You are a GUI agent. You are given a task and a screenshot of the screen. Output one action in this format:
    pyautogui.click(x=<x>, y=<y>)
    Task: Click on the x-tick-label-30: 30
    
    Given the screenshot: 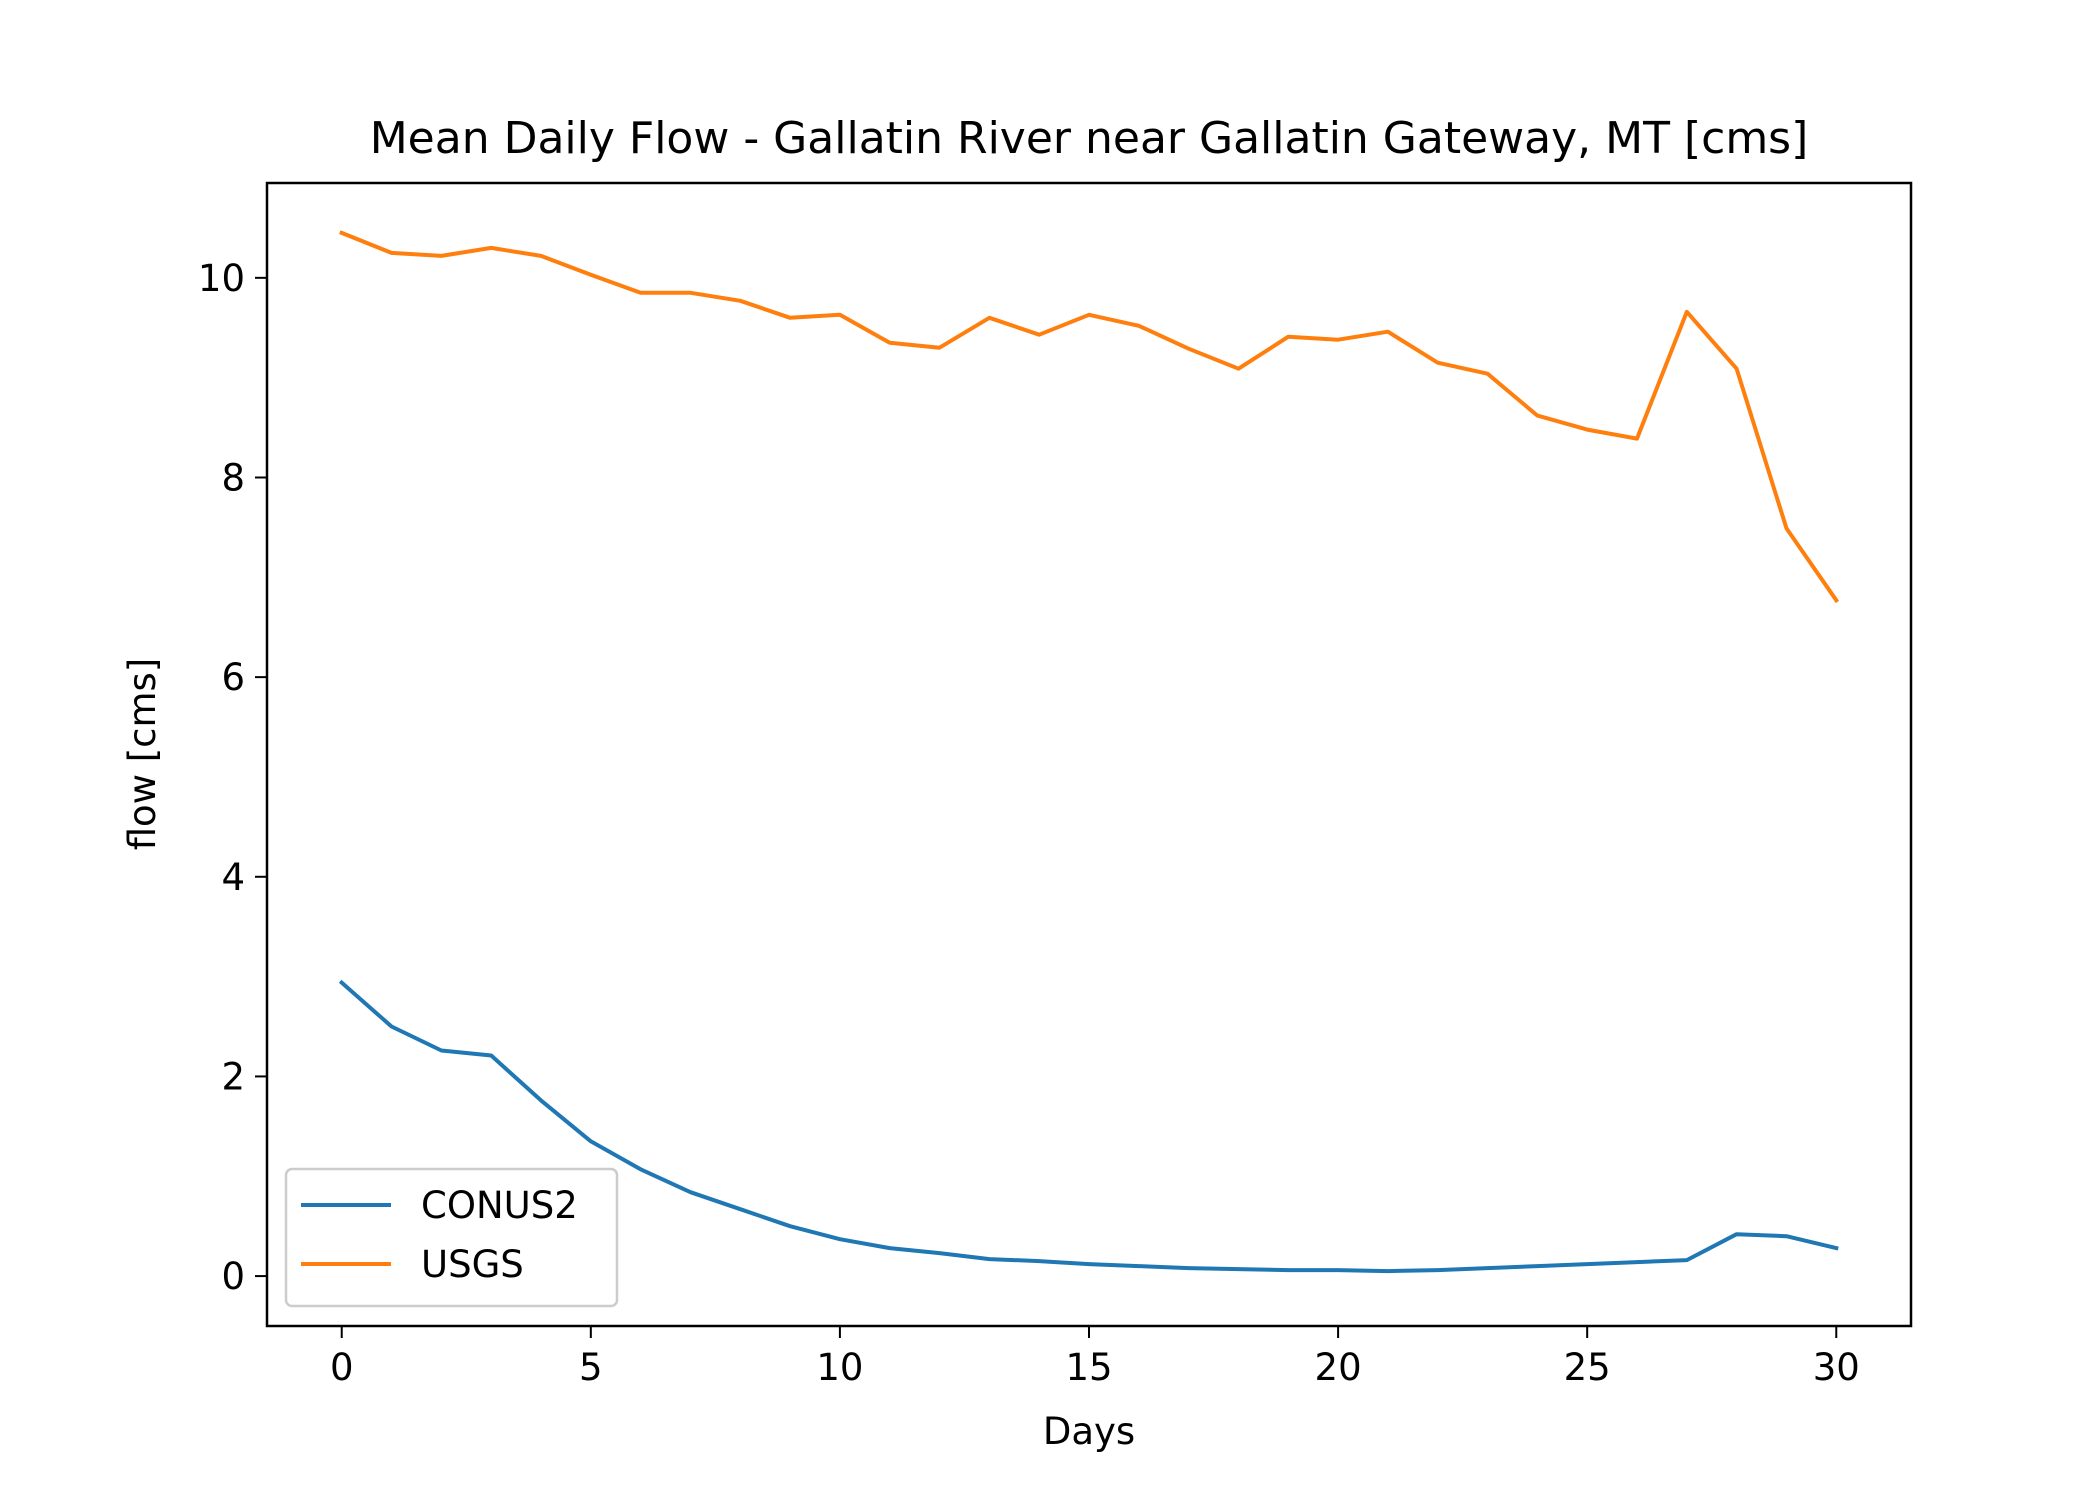 What is the action you would take?
    pyautogui.click(x=1836, y=1367)
    